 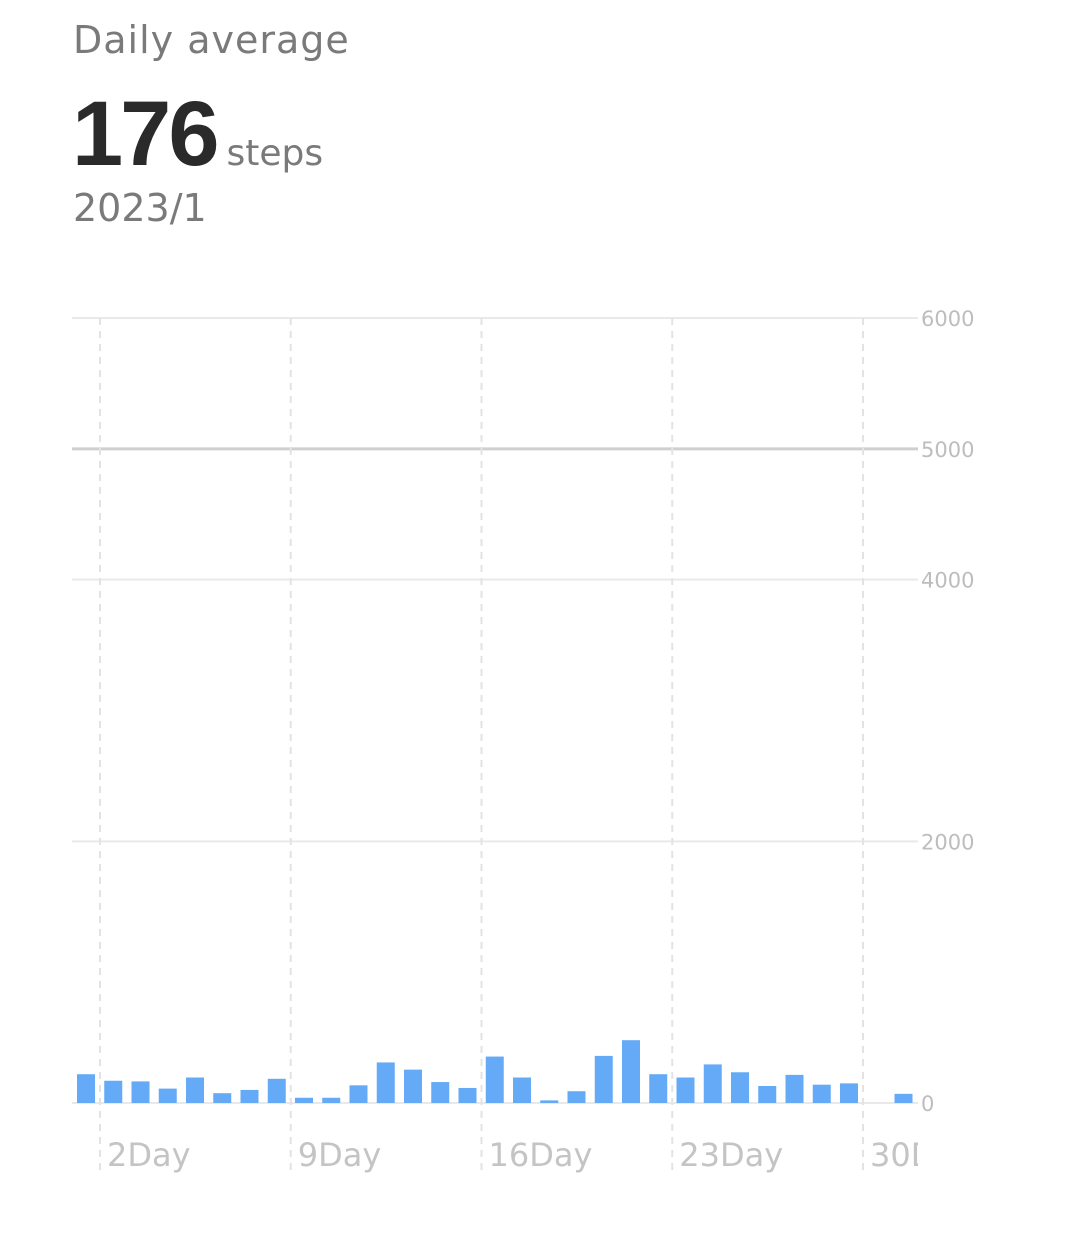 What do you see at coordinates (145, 134) in the screenshot?
I see `daily-average-value: 176` at bounding box center [145, 134].